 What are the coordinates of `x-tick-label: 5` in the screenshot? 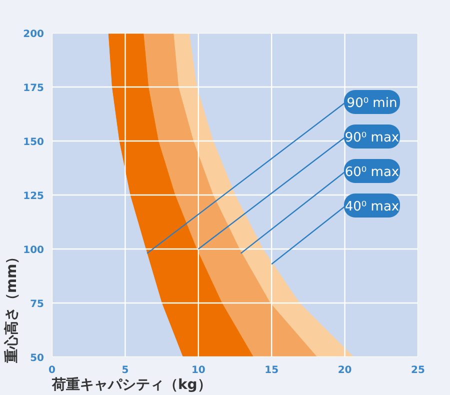 It's located at (125, 370).